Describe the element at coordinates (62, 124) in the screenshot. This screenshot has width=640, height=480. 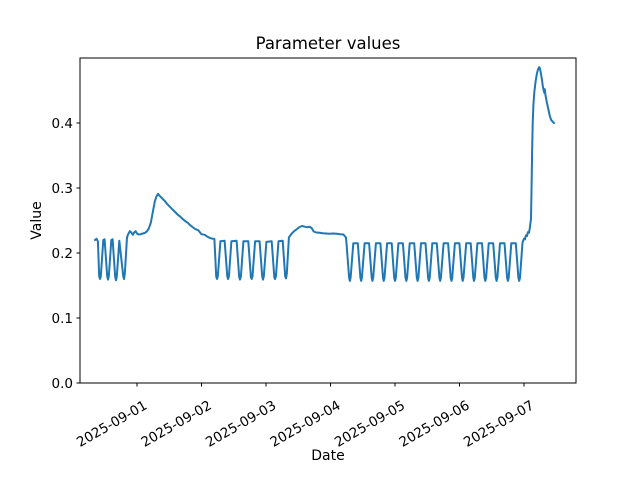
I see `y-tick-label: 0.4` at that location.